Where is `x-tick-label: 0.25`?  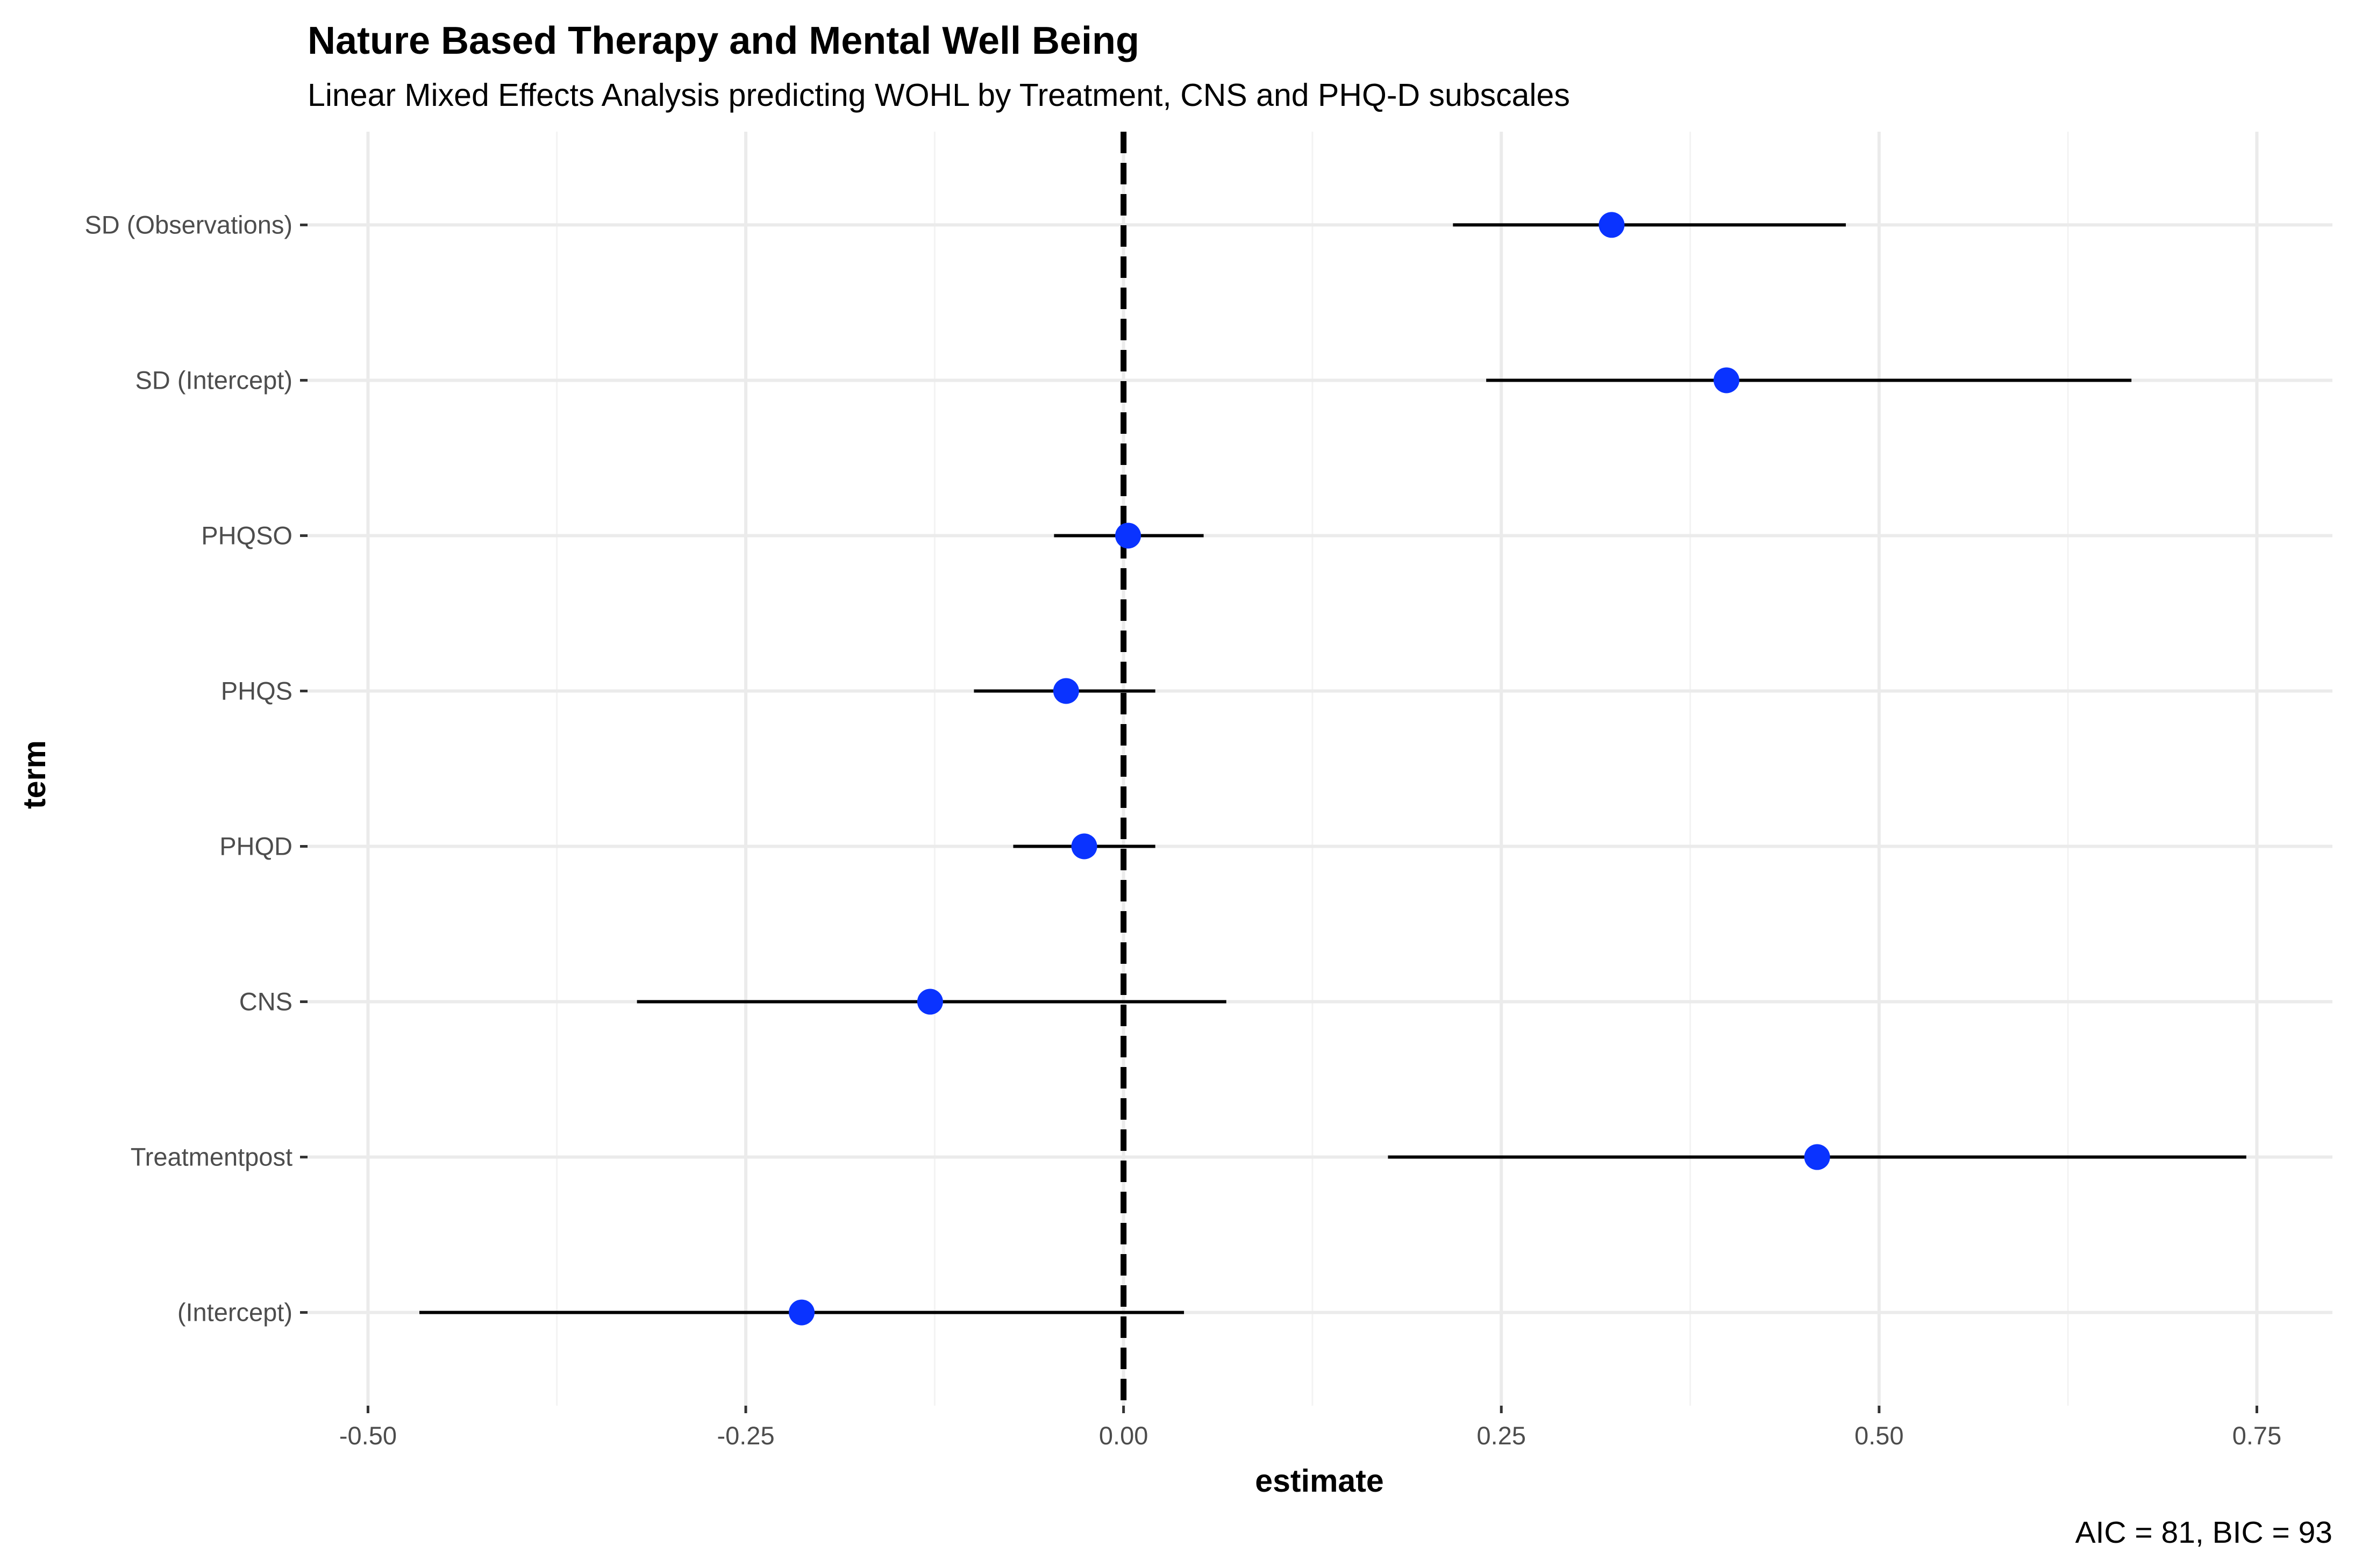 x-tick-label: 0.25 is located at coordinates (1502, 1435).